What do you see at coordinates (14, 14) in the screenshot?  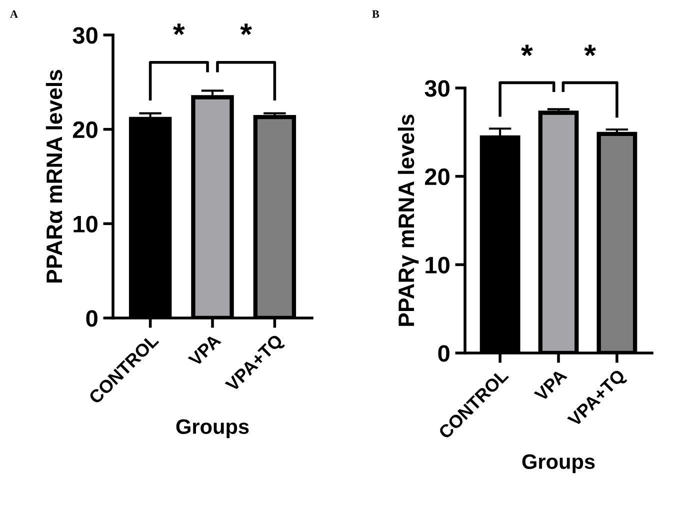 I see `text: A` at bounding box center [14, 14].